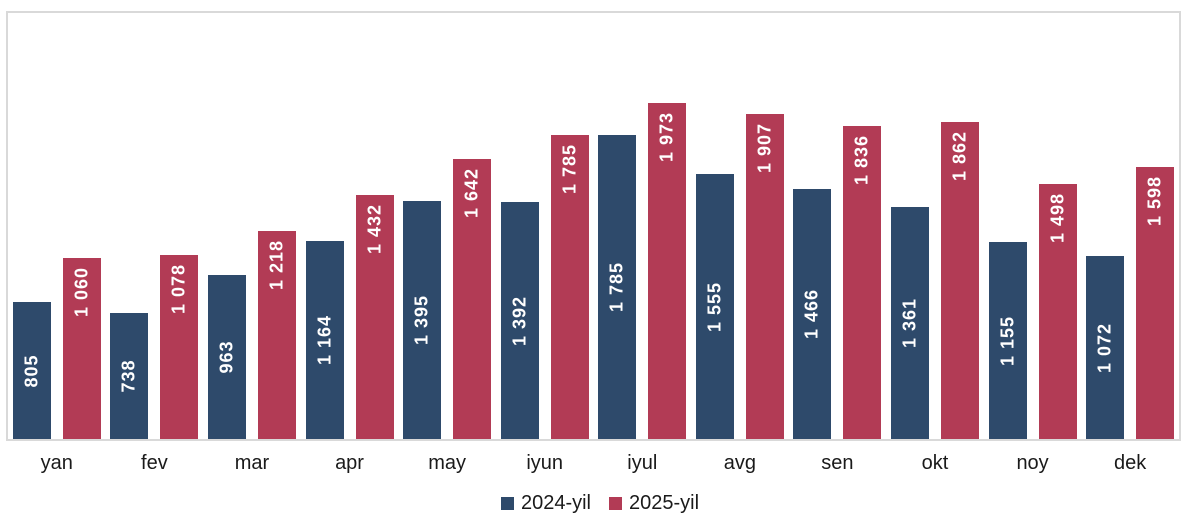 The image size is (1200, 523). What do you see at coordinates (178, 289) in the screenshot?
I see `bar-value-label: 1 078` at bounding box center [178, 289].